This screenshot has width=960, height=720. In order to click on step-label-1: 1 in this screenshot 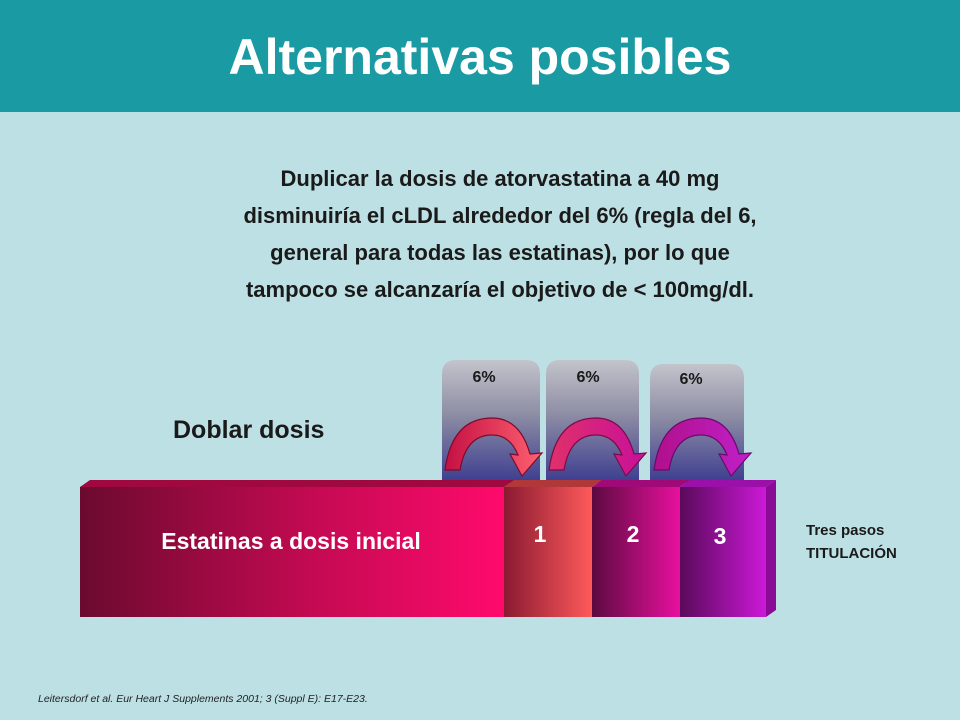, I will do `click(540, 534)`.